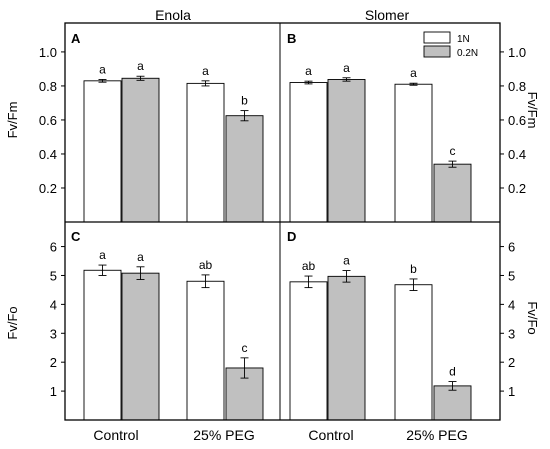  Describe the element at coordinates (48, 154) in the screenshot. I see `panel-a-ytick-label: 0.4` at that location.